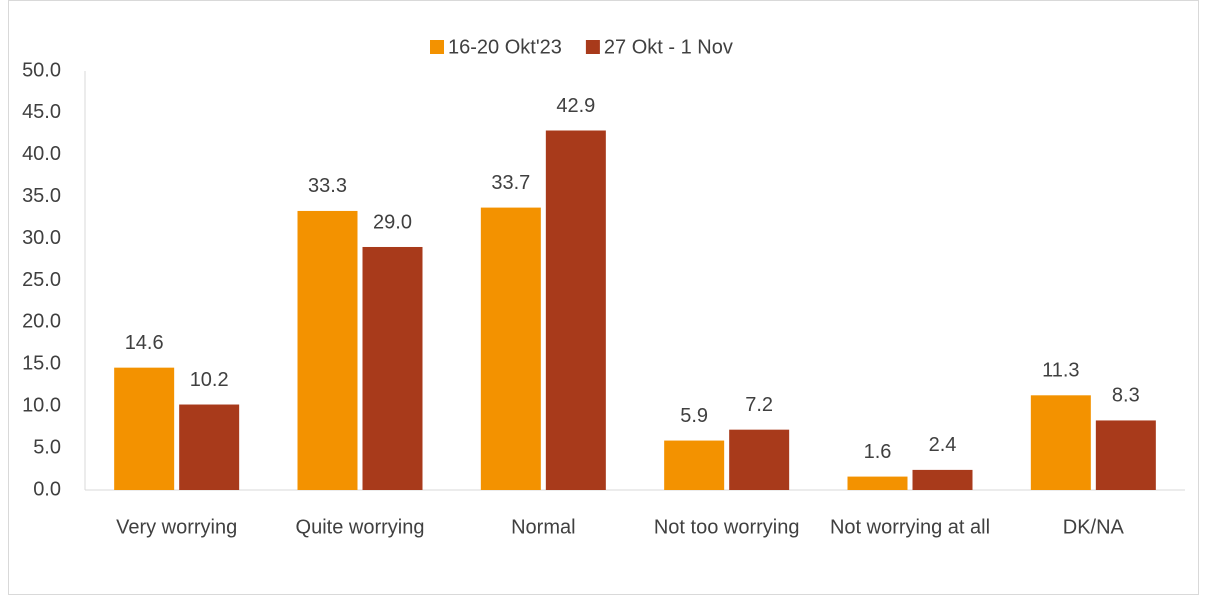 The height and width of the screenshot is (596, 1205). What do you see at coordinates (759, 405) in the screenshot?
I see `data-label: 7.2` at bounding box center [759, 405].